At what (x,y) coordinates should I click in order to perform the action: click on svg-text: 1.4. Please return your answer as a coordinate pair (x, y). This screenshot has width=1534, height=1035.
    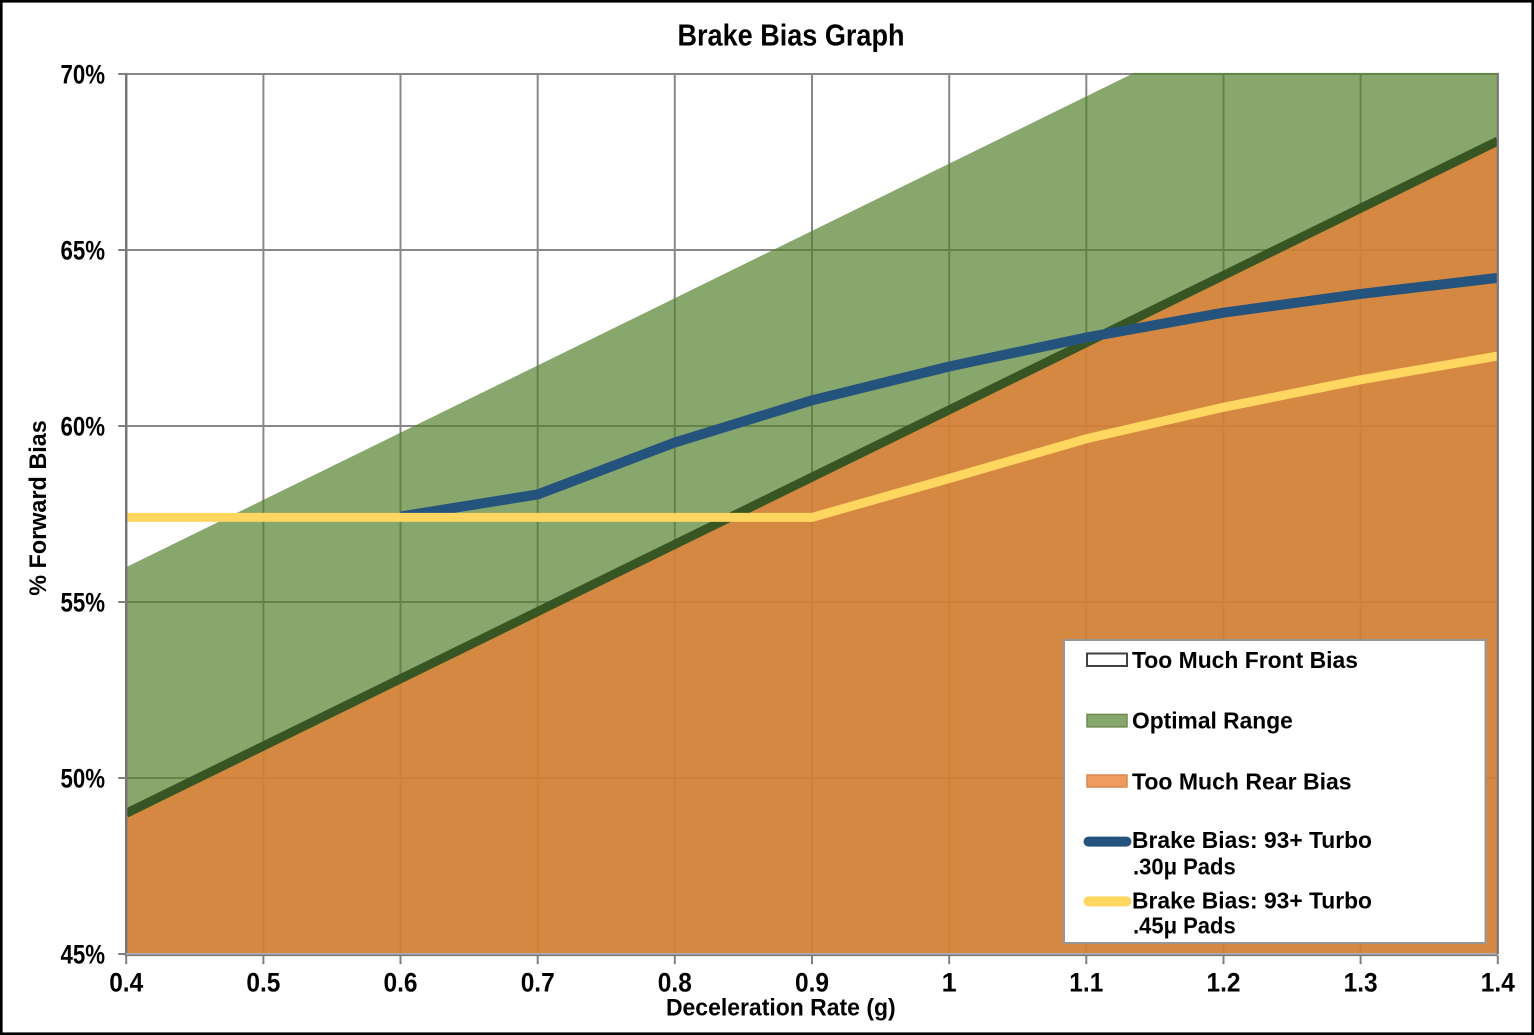
    Looking at the image, I should click on (1498, 982).